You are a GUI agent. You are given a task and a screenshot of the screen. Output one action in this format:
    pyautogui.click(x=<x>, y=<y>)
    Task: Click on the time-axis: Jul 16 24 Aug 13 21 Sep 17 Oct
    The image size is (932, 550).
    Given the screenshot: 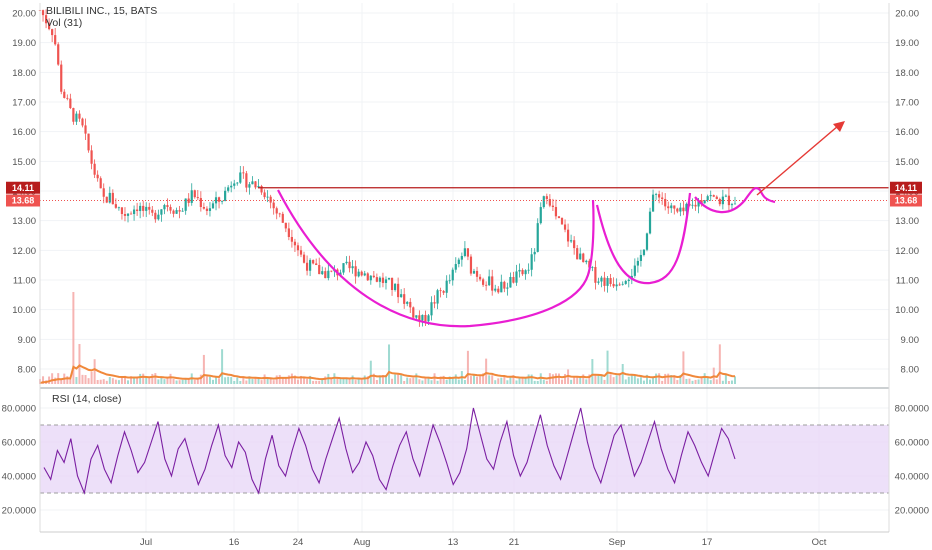 What is the action you would take?
    pyautogui.click(x=483, y=542)
    